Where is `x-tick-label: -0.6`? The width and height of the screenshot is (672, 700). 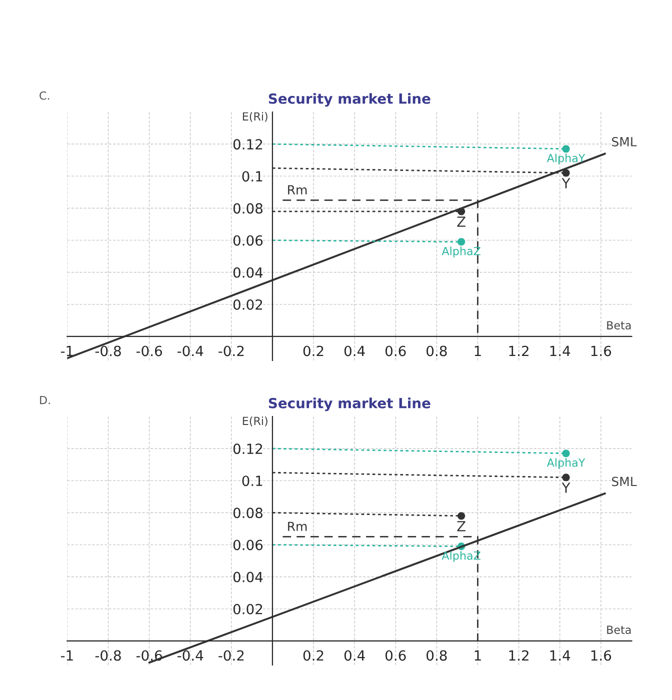 x-tick-label: -0.6 is located at coordinates (149, 351).